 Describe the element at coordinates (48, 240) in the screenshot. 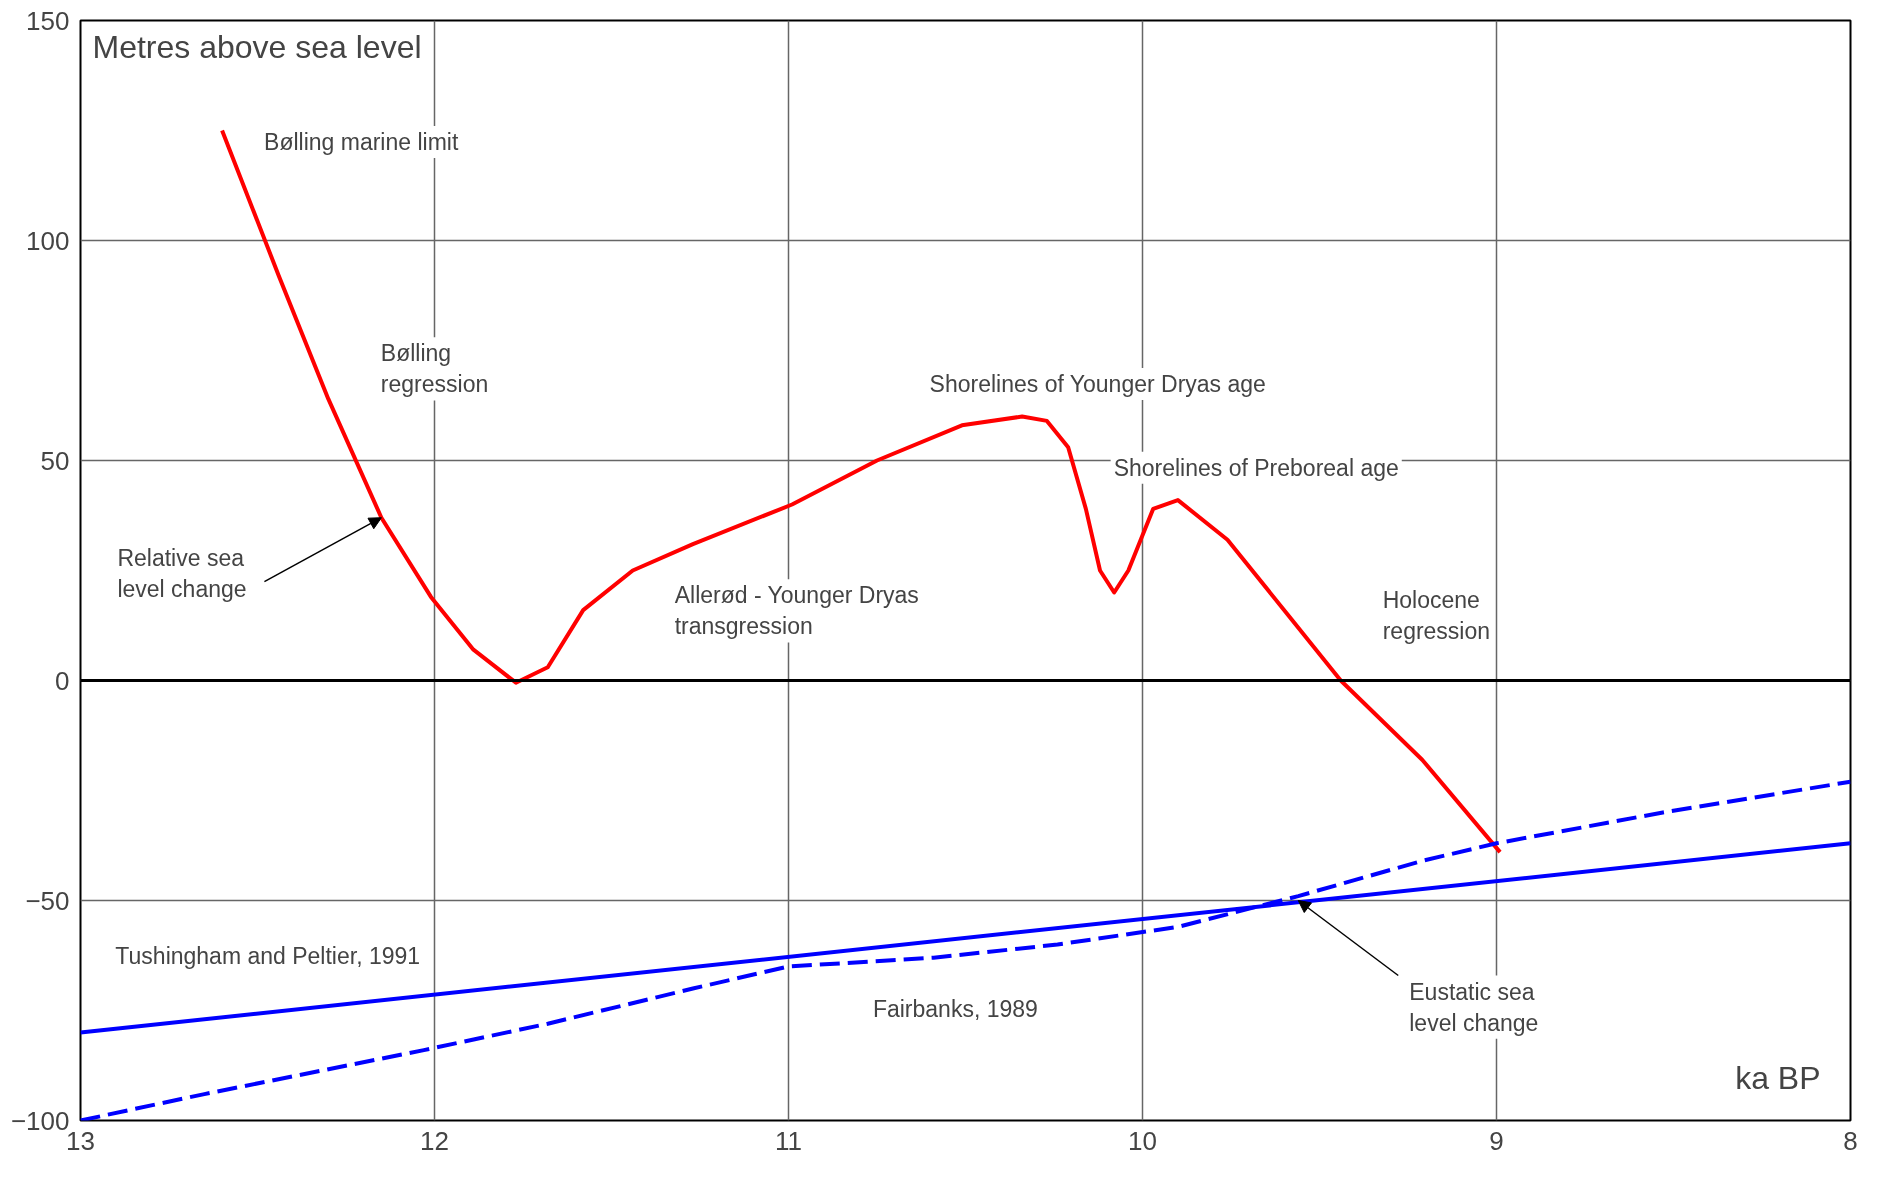

I see `y-tick-label: 100` at that location.